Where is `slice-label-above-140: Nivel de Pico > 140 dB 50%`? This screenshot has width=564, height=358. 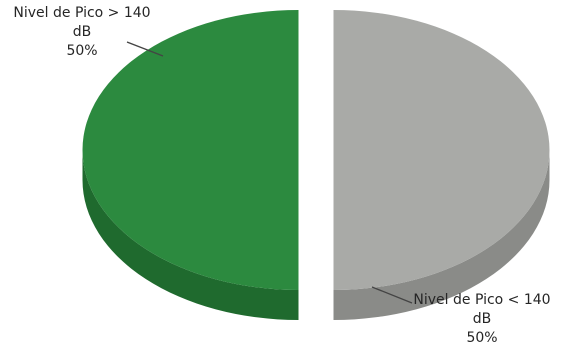
slice-label-above-140: Nivel de Pico > 140 dB 50% is located at coordinates (82, 32).